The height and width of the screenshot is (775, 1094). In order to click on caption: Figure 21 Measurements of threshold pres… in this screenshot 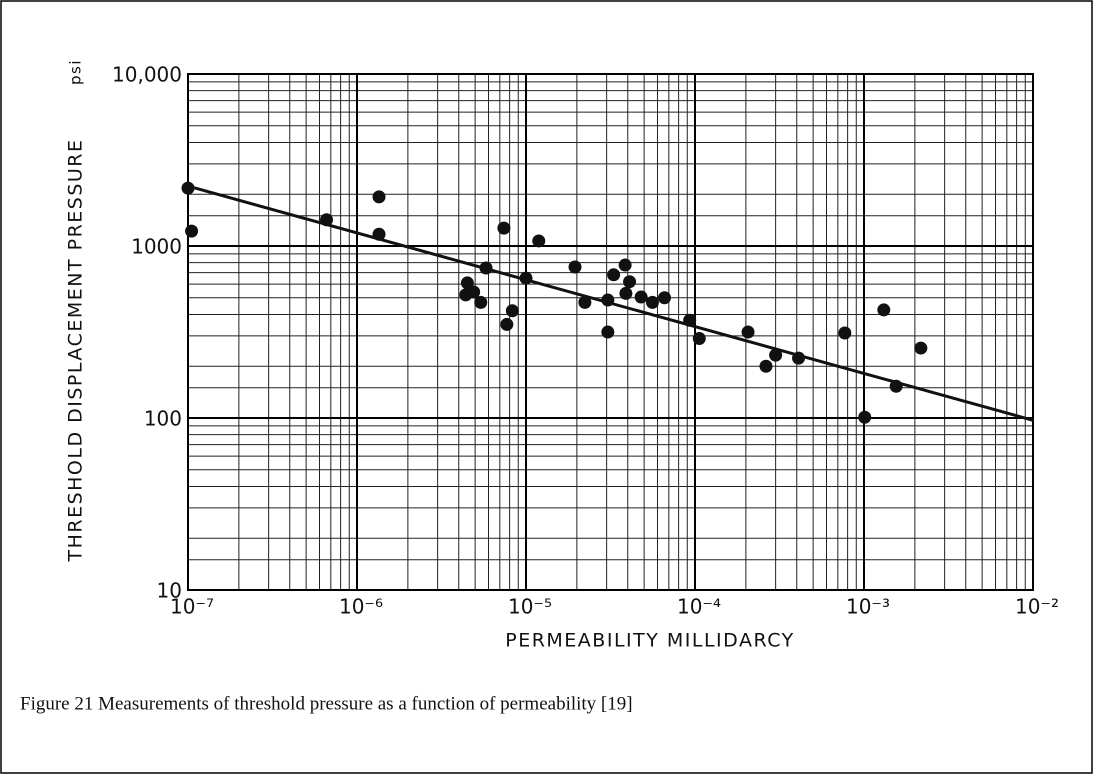, I will do `click(326, 703)`.